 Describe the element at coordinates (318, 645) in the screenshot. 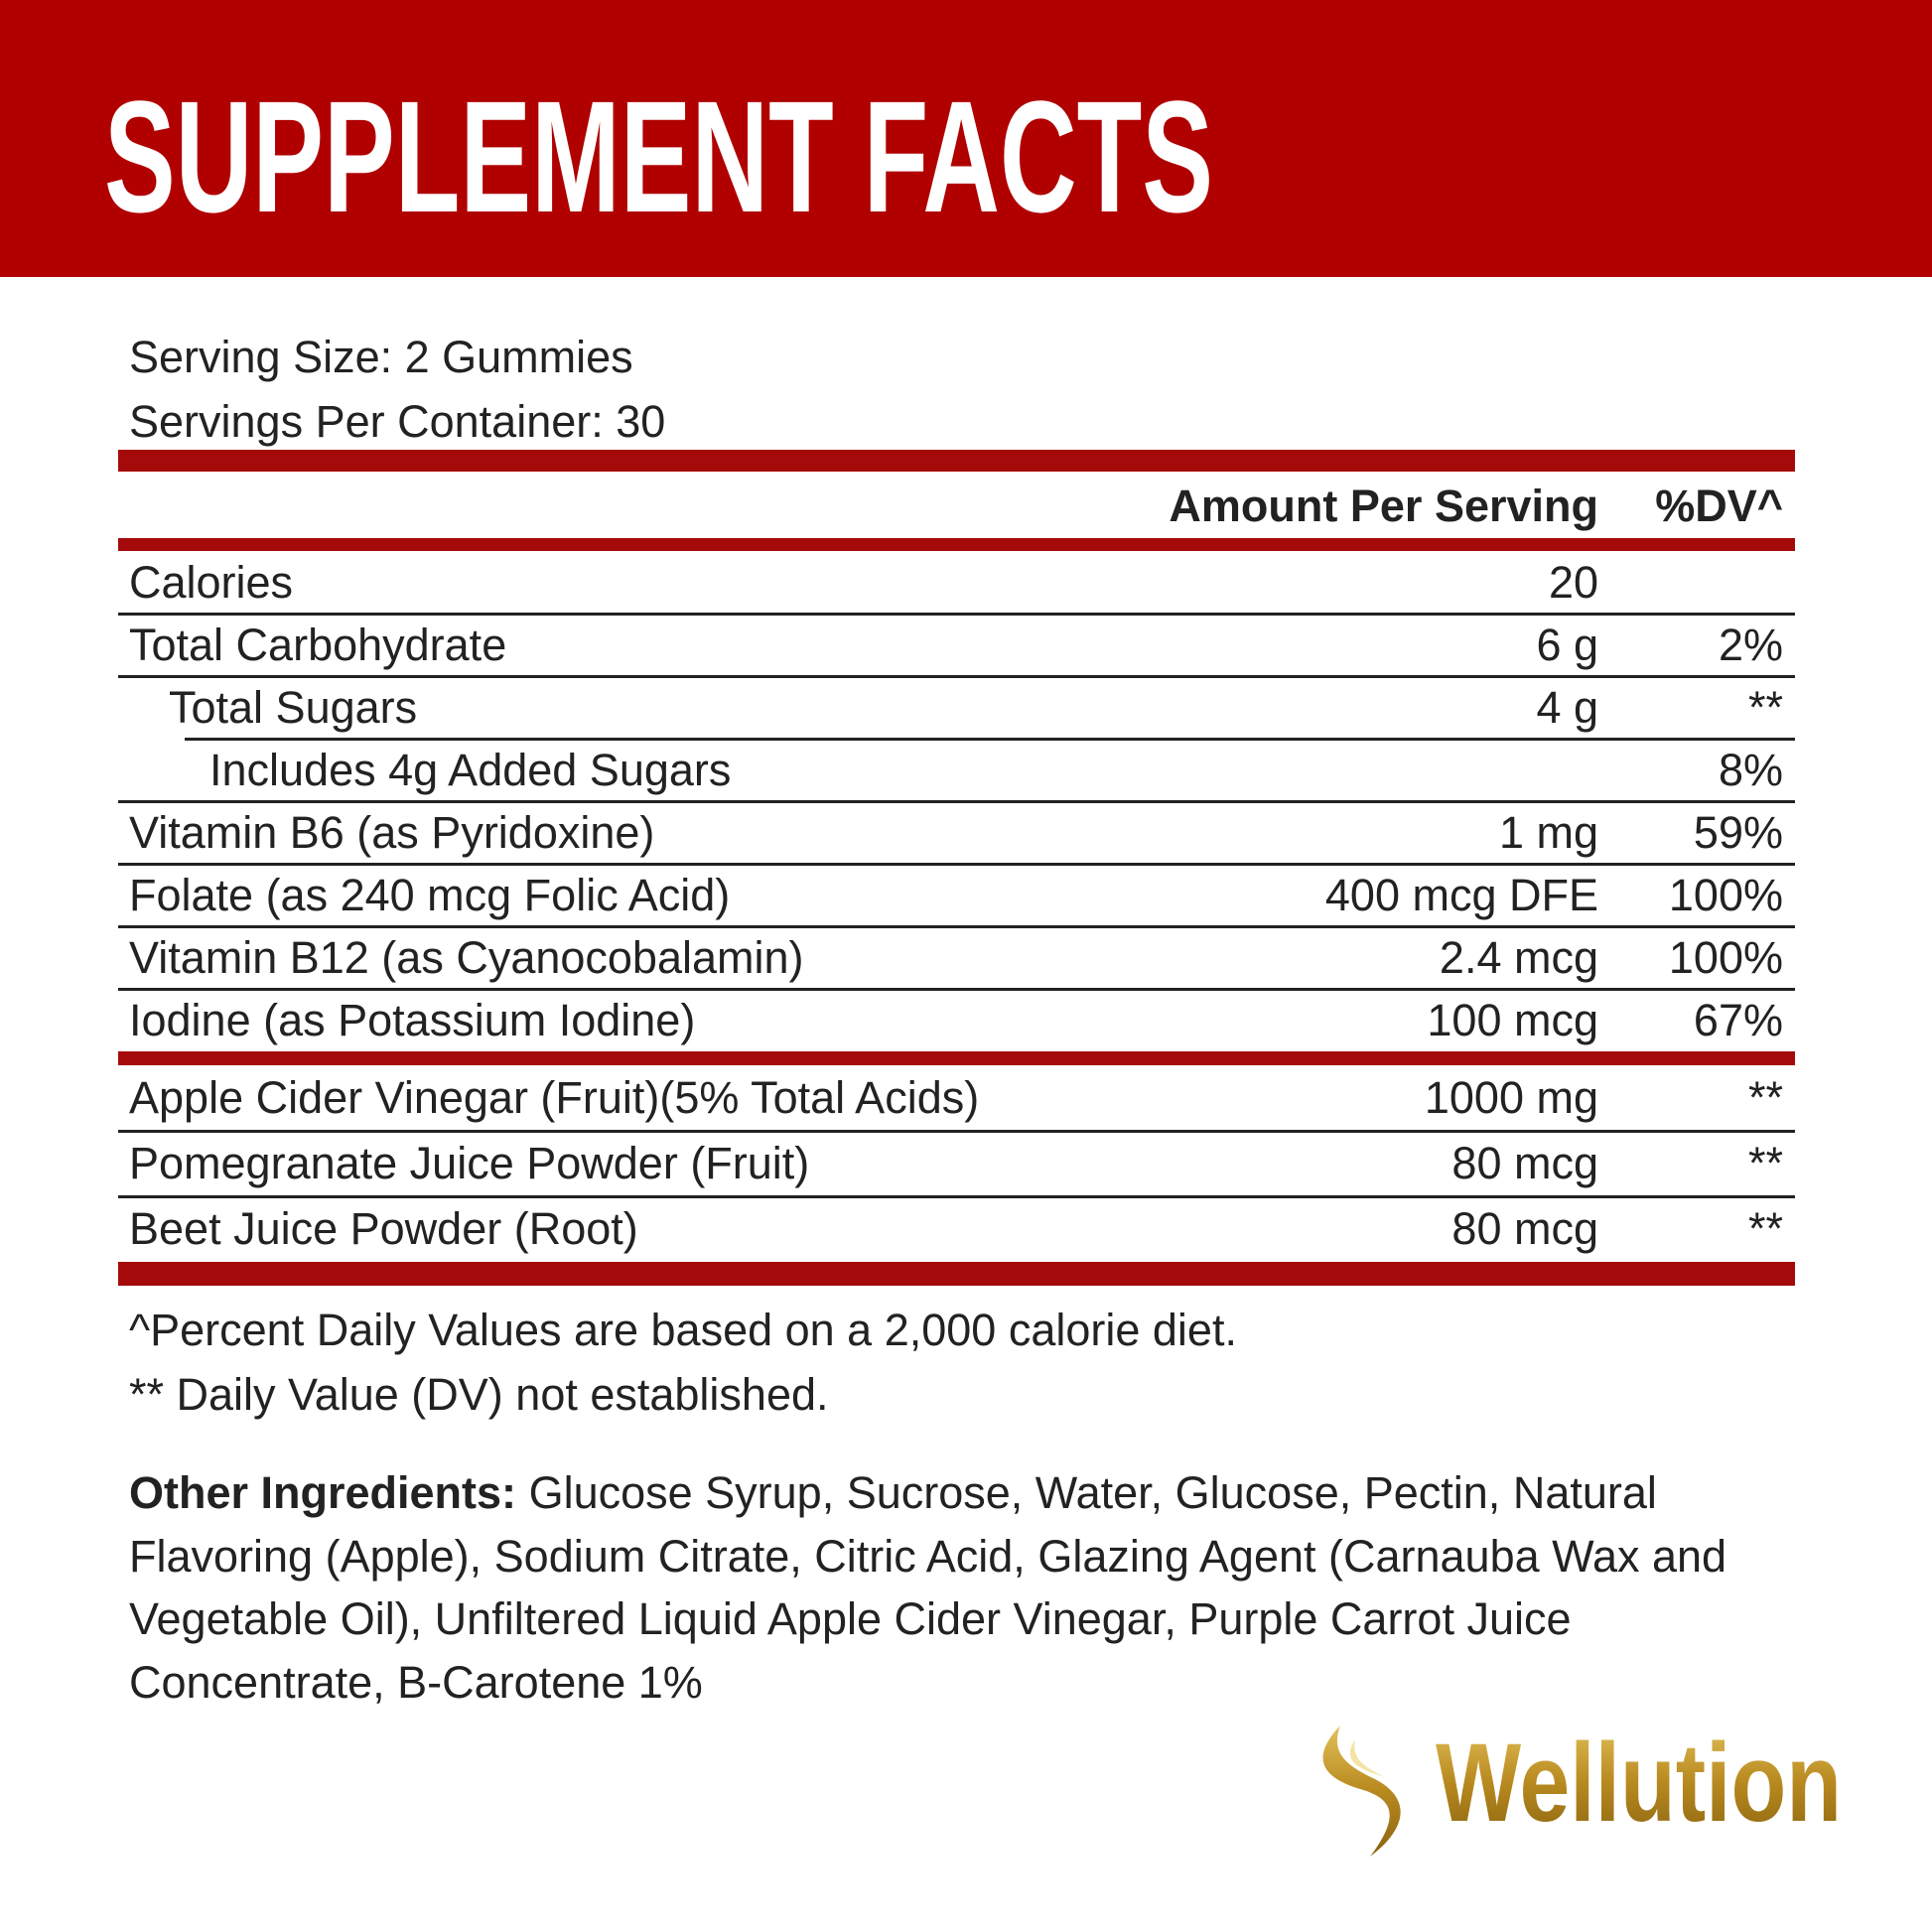

I see `nutrient: Total Carbohydrate` at that location.